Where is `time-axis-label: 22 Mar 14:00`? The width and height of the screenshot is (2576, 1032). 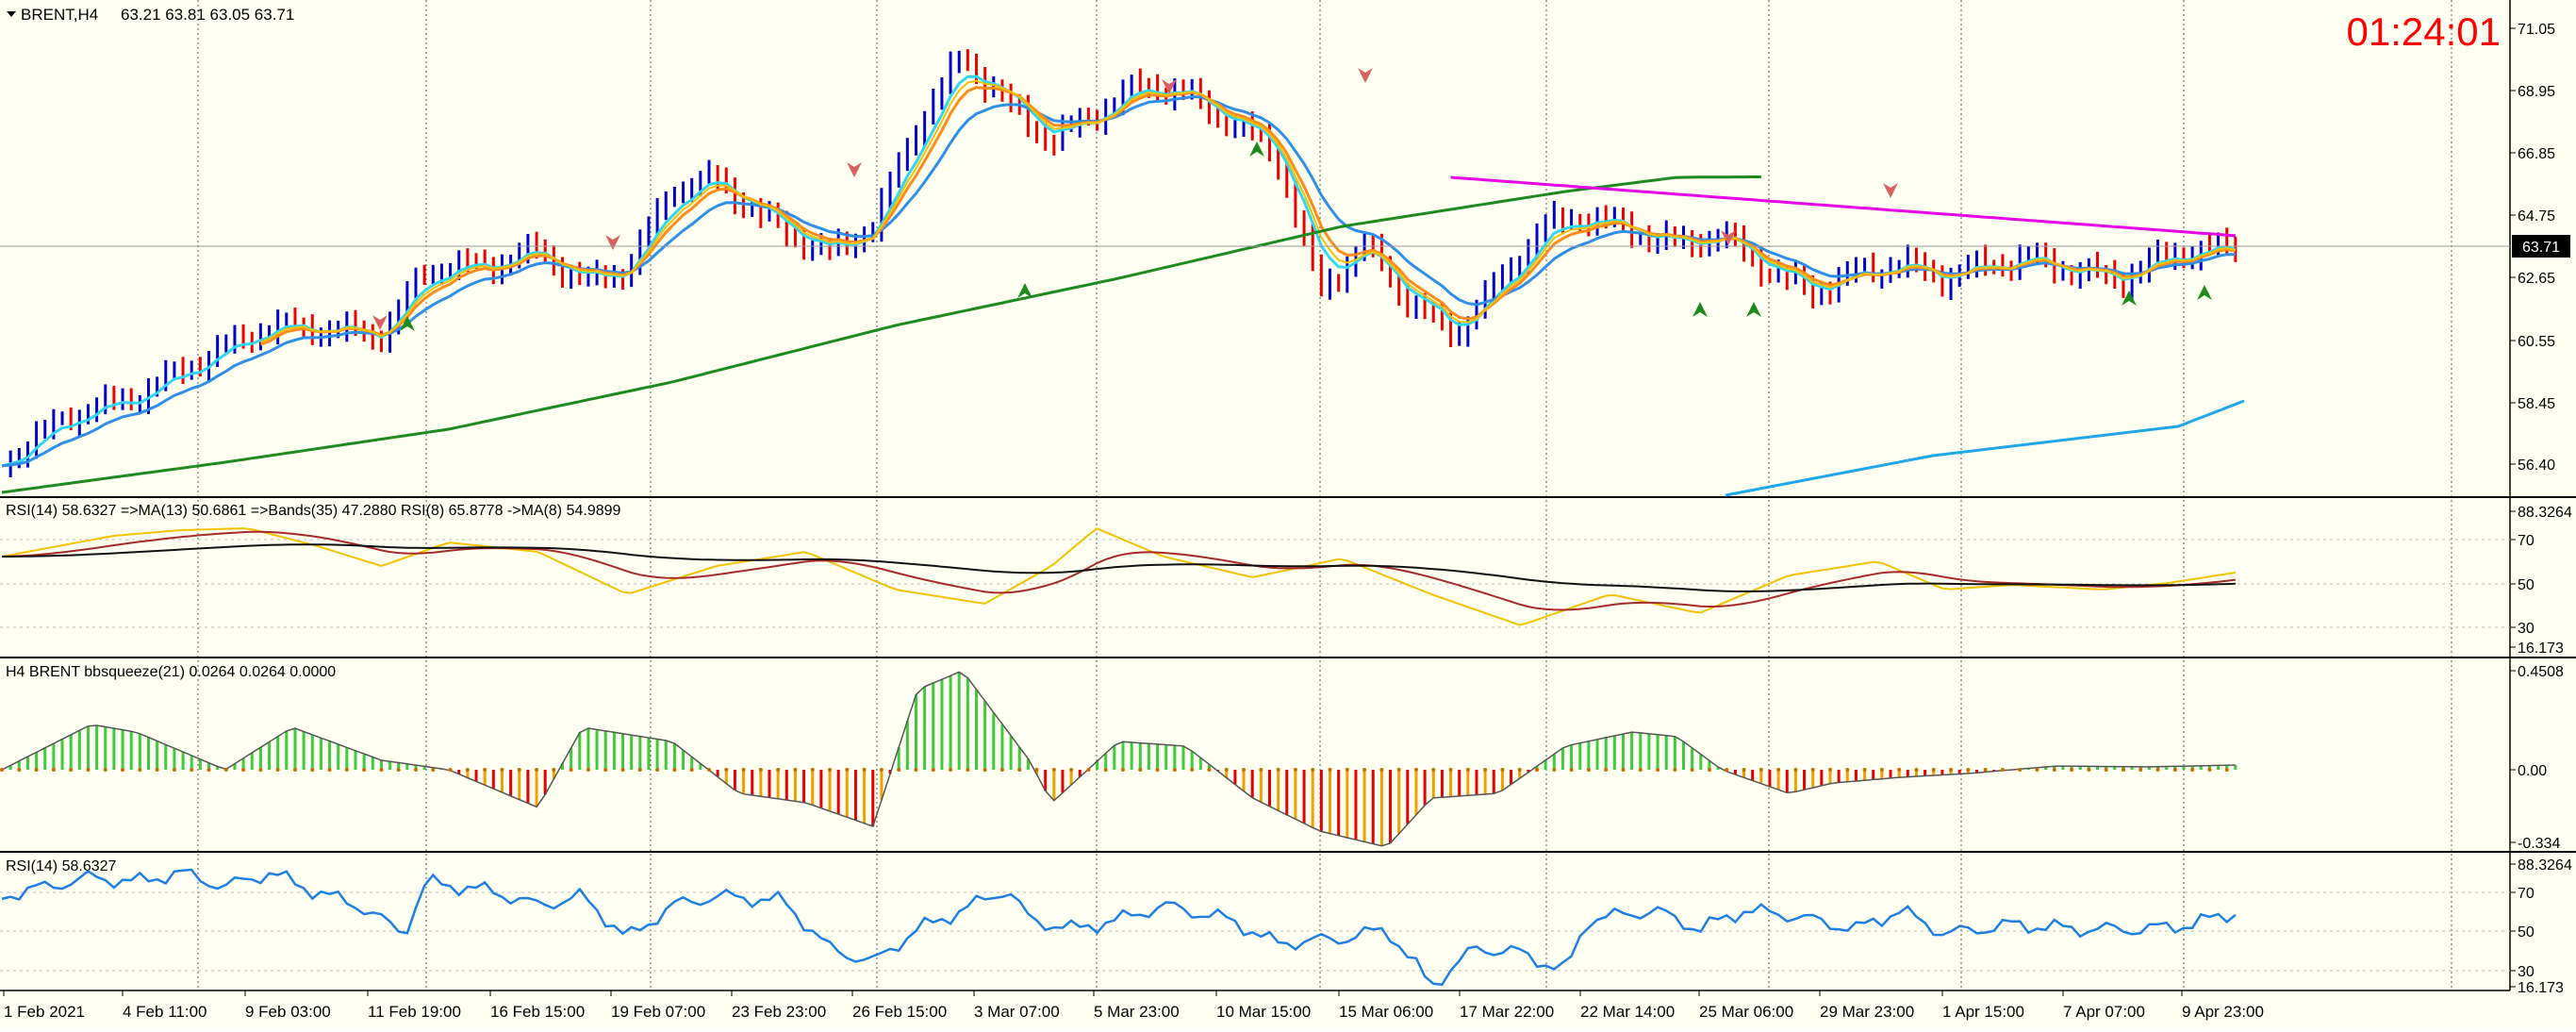 time-axis-label: 22 Mar 14:00 is located at coordinates (1627, 1012).